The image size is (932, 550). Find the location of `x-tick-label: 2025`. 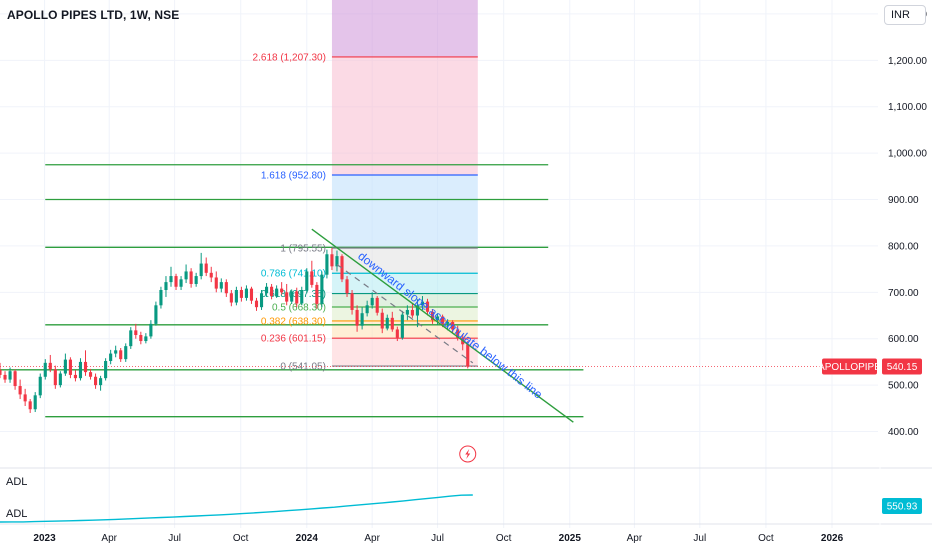

x-tick-label: 2025 is located at coordinates (570, 538).